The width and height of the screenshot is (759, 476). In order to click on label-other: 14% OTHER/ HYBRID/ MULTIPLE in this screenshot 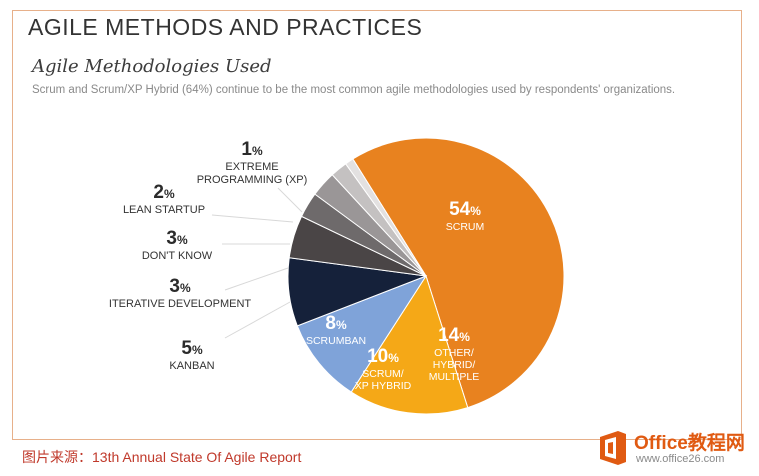, I will do `click(454, 354)`.